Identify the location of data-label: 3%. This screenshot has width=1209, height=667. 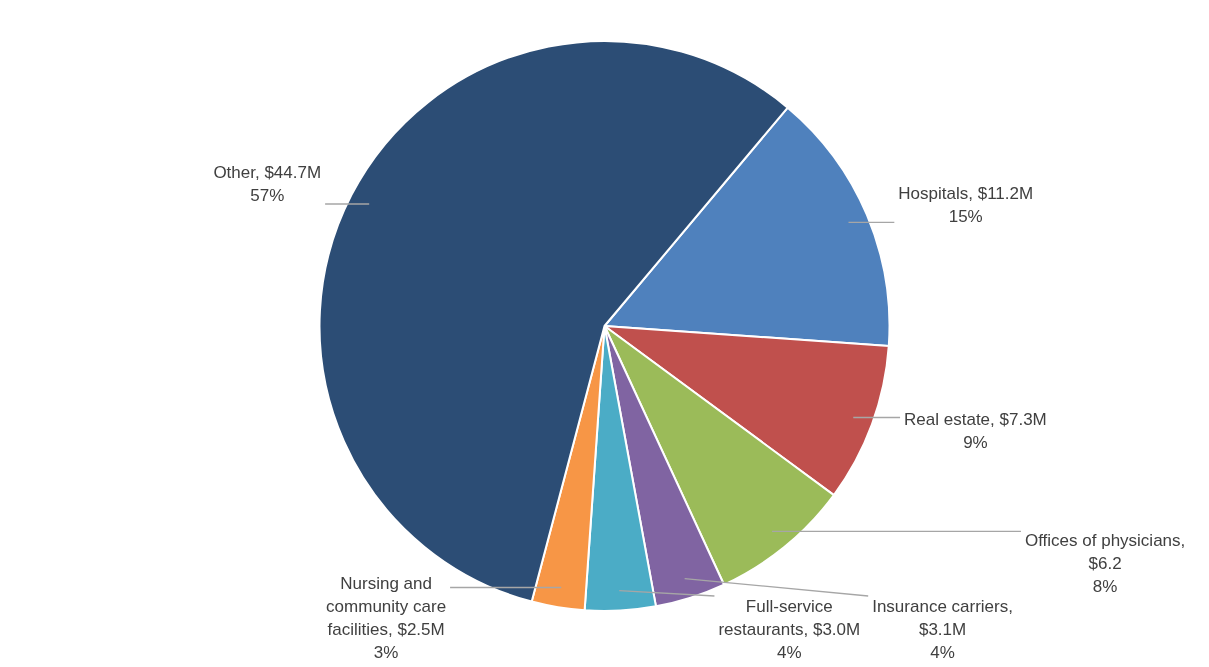
(386, 653).